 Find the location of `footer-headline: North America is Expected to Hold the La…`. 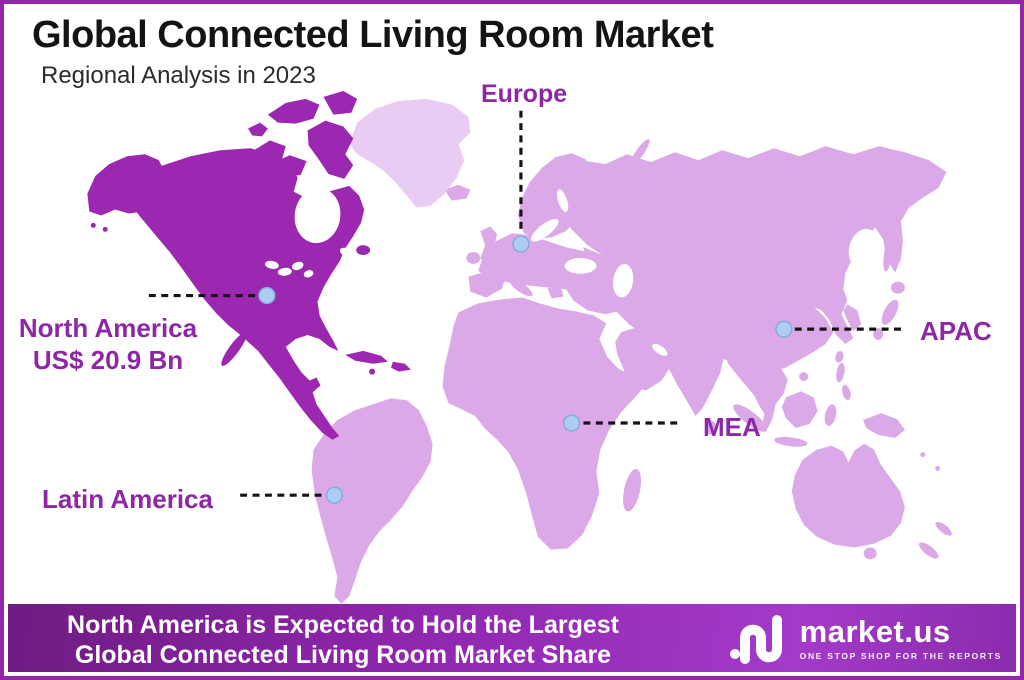

footer-headline: North America is Expected to Hold the La… is located at coordinates (343, 640).